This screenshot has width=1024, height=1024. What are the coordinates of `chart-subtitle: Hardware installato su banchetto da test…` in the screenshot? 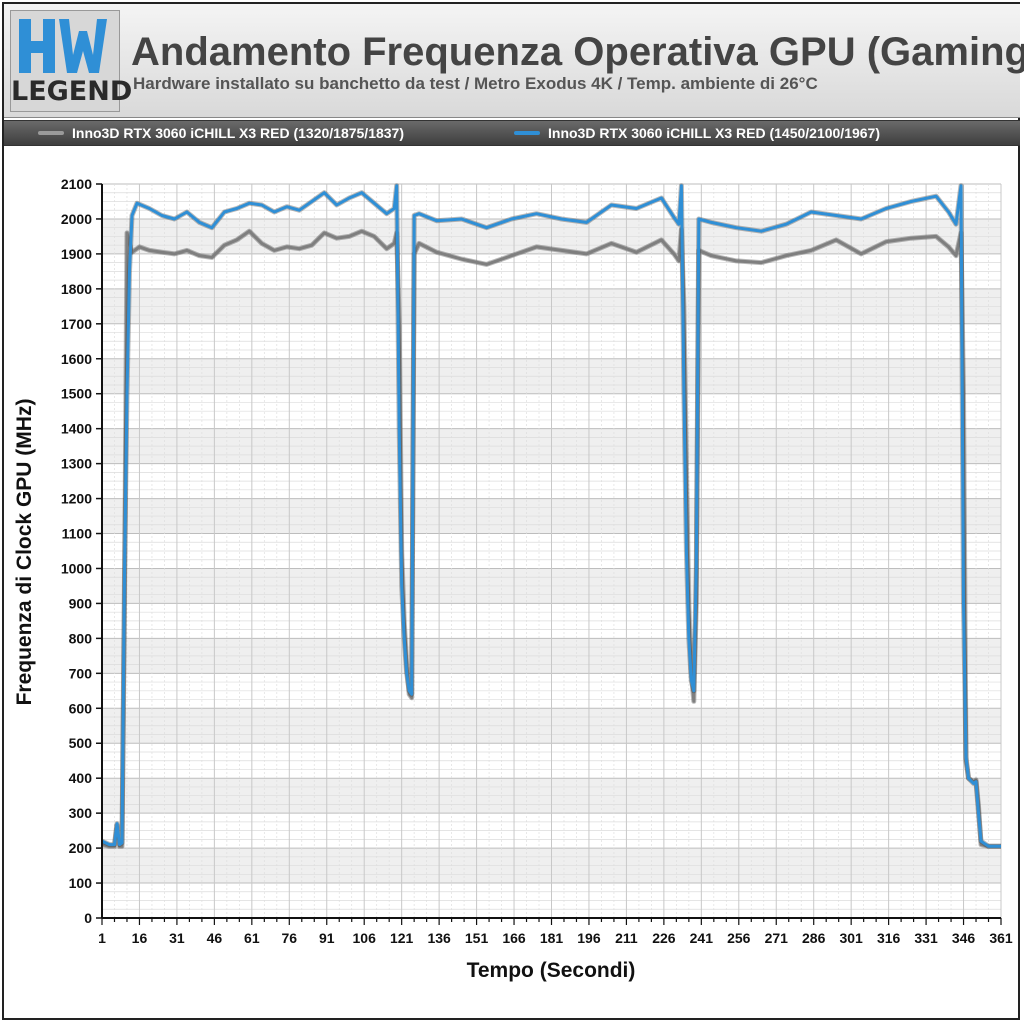 It's located at (475, 83).